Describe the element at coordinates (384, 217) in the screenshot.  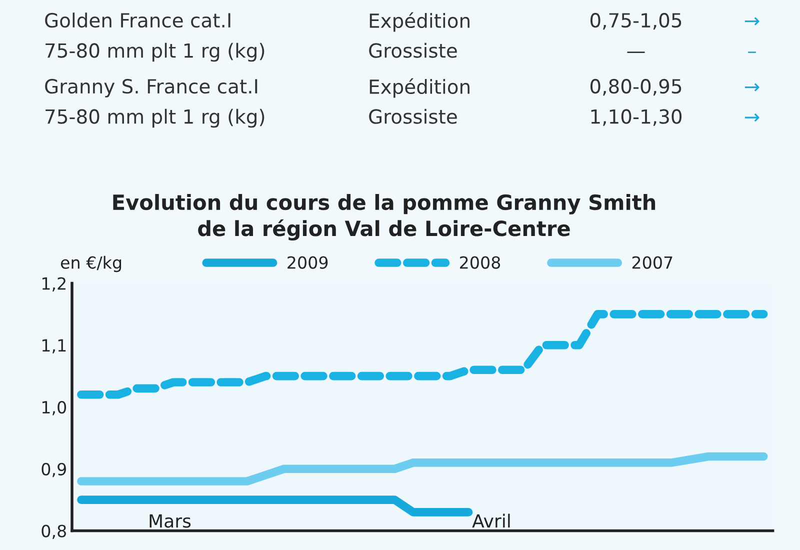
I see `chart-title: Evolution du cours de la pomme Granny Smith de la région Val de Loire-Centre` at that location.